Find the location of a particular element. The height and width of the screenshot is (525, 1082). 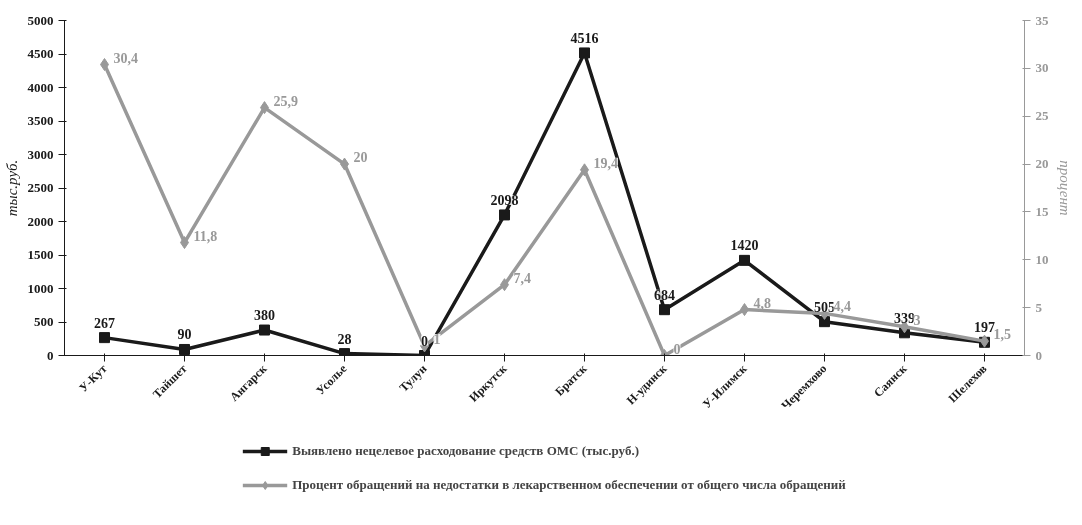

legend-label: Выявлено нецелевое расходование средств ОМС (тыс.руб.) is located at coordinates (466, 450).